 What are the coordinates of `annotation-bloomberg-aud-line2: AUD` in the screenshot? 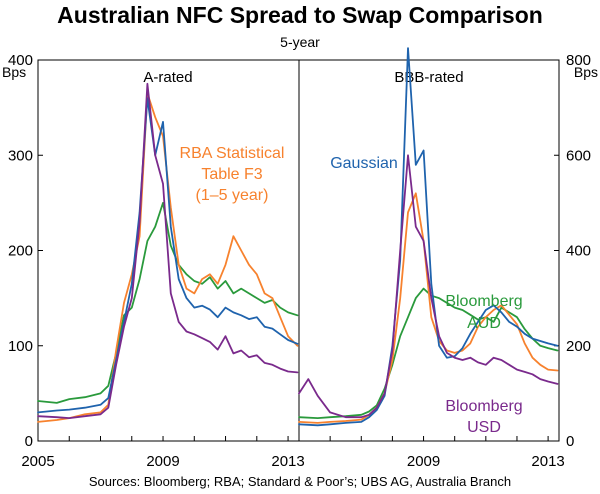 It's located at (484, 323).